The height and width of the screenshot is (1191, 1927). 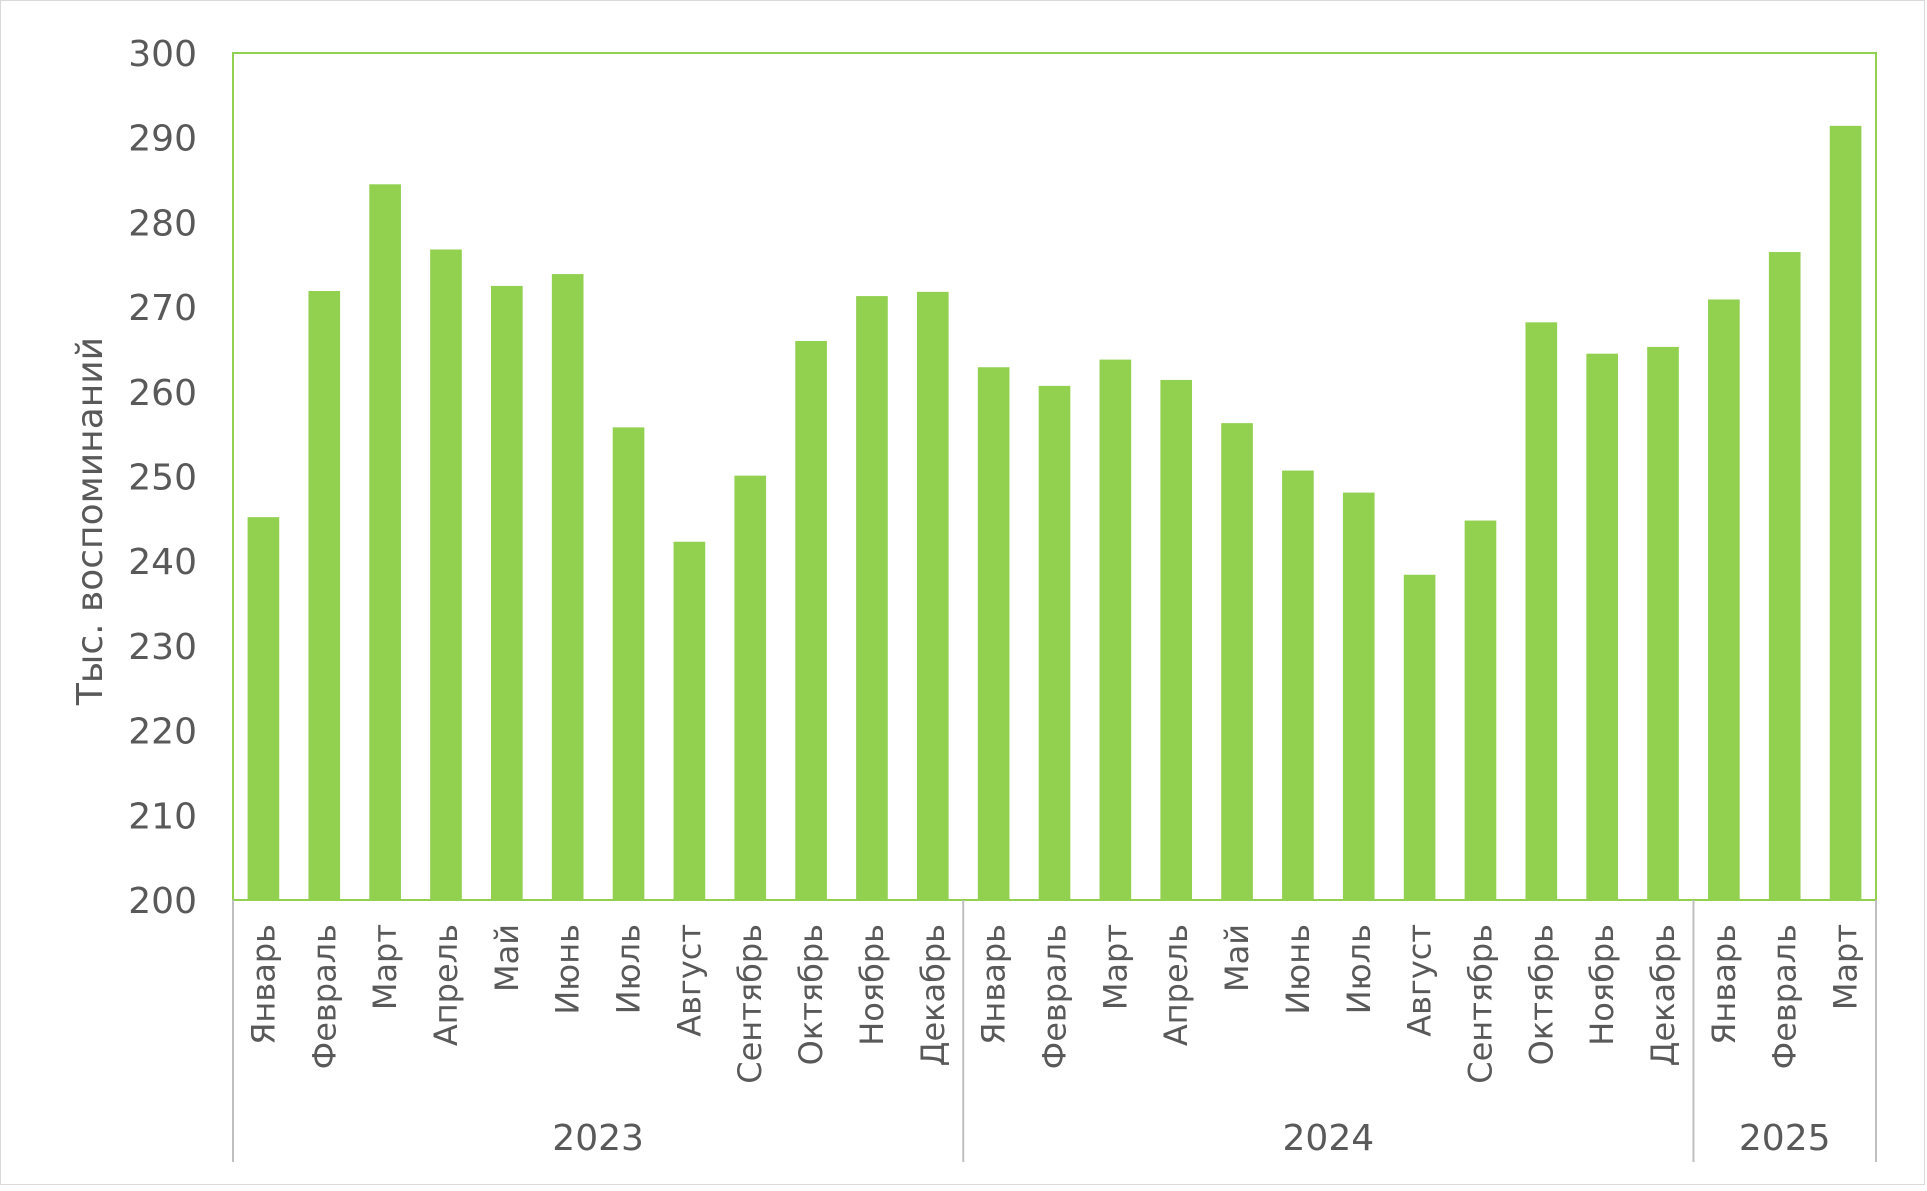 I want to click on y-tick-label: 200, so click(x=162, y=901).